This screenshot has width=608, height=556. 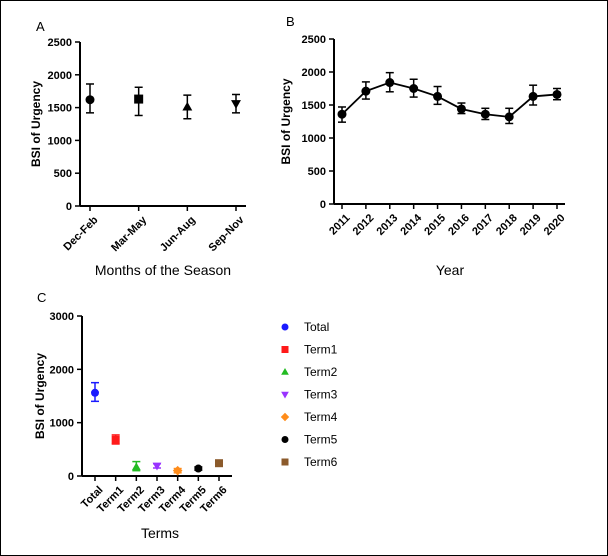 What do you see at coordinates (62, 424) in the screenshot?
I see `panel-c-ytick-label: 1000` at bounding box center [62, 424].